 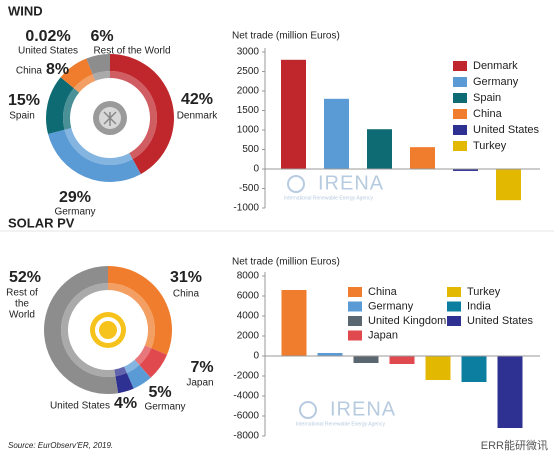 I want to click on wechat-watermark: ERR能研微讯, so click(x=514, y=445).